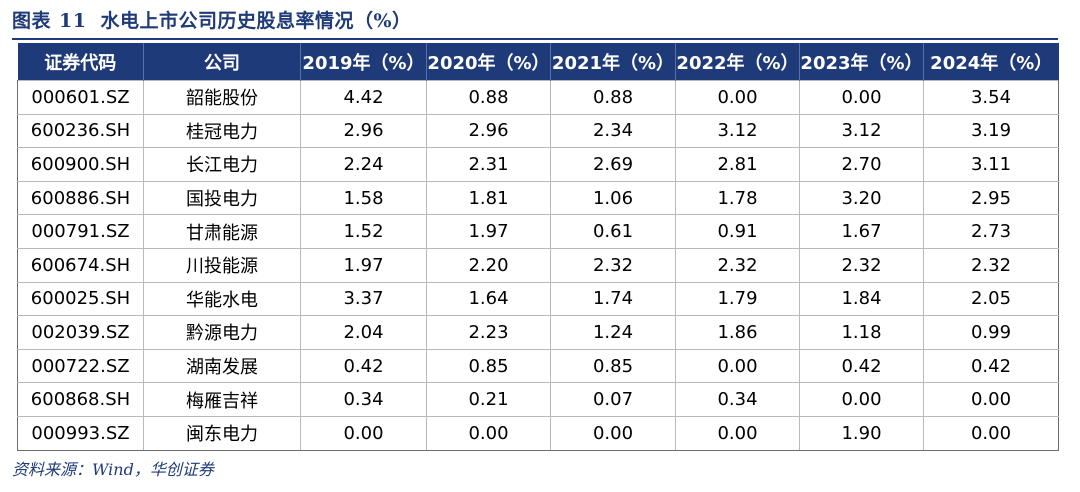 Image resolution: width=1080 pixels, height=492 pixels. I want to click on stock-code-cell: 600868.SH, so click(80, 399).